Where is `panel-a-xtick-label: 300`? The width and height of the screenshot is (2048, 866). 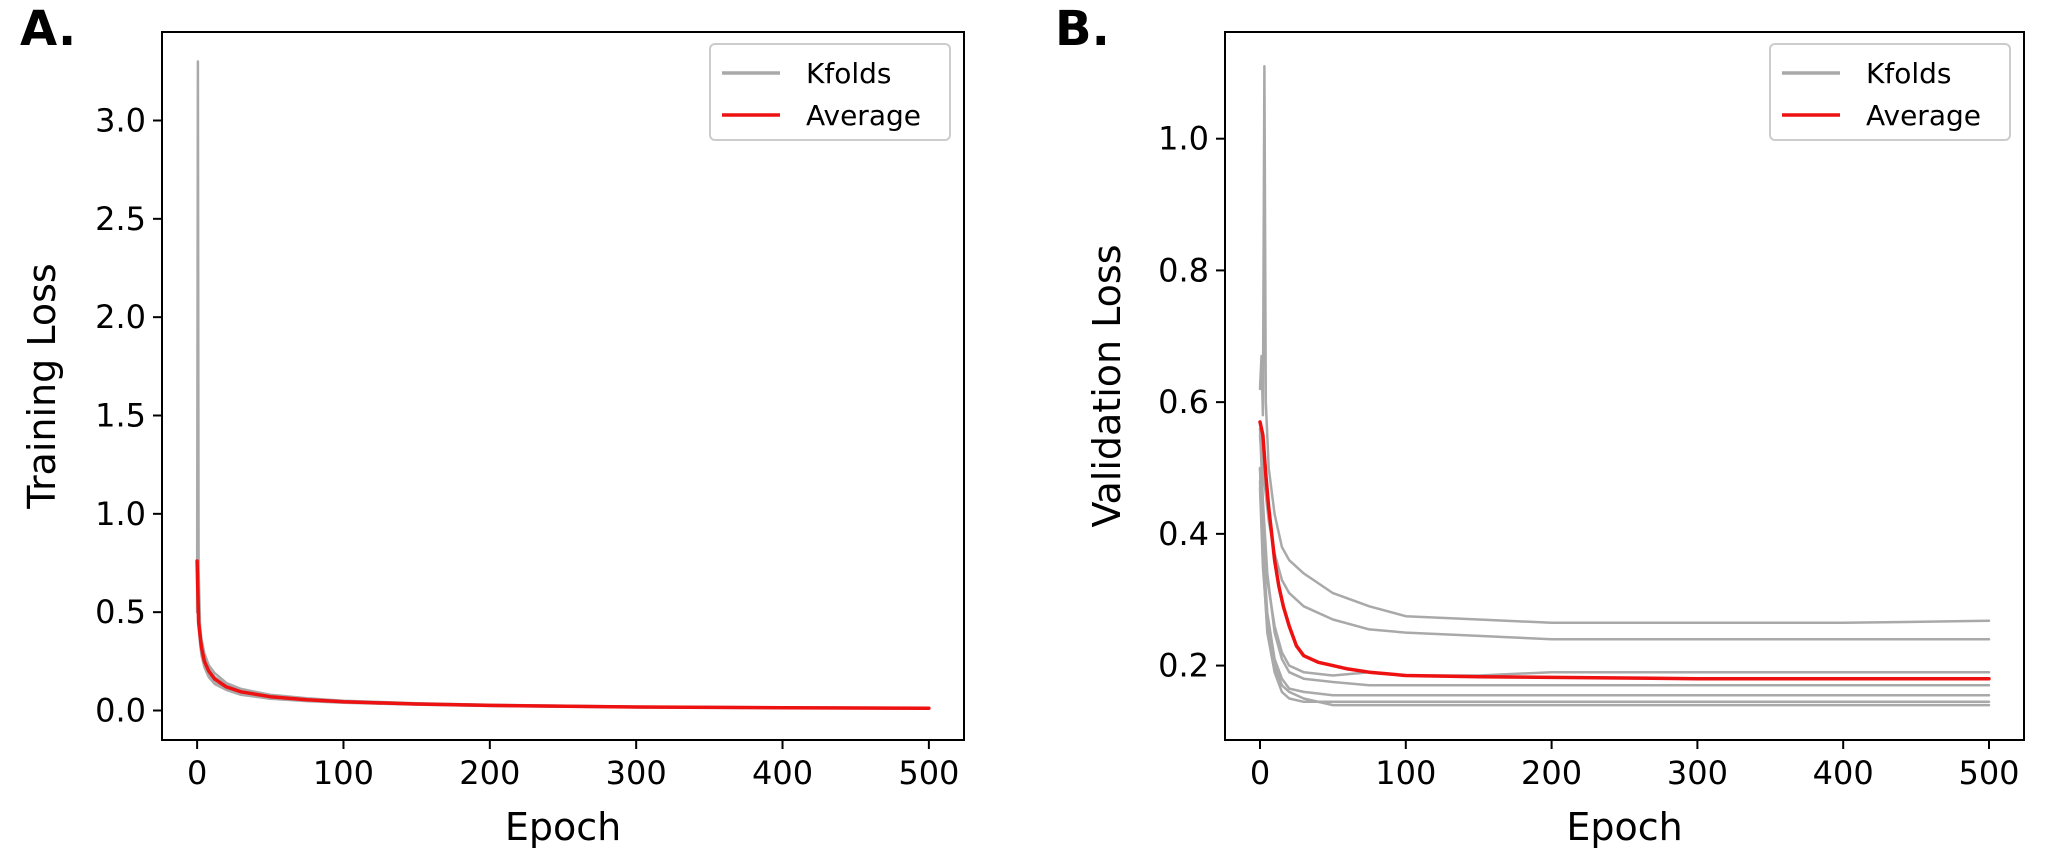 panel-a-xtick-label: 300 is located at coordinates (636, 773).